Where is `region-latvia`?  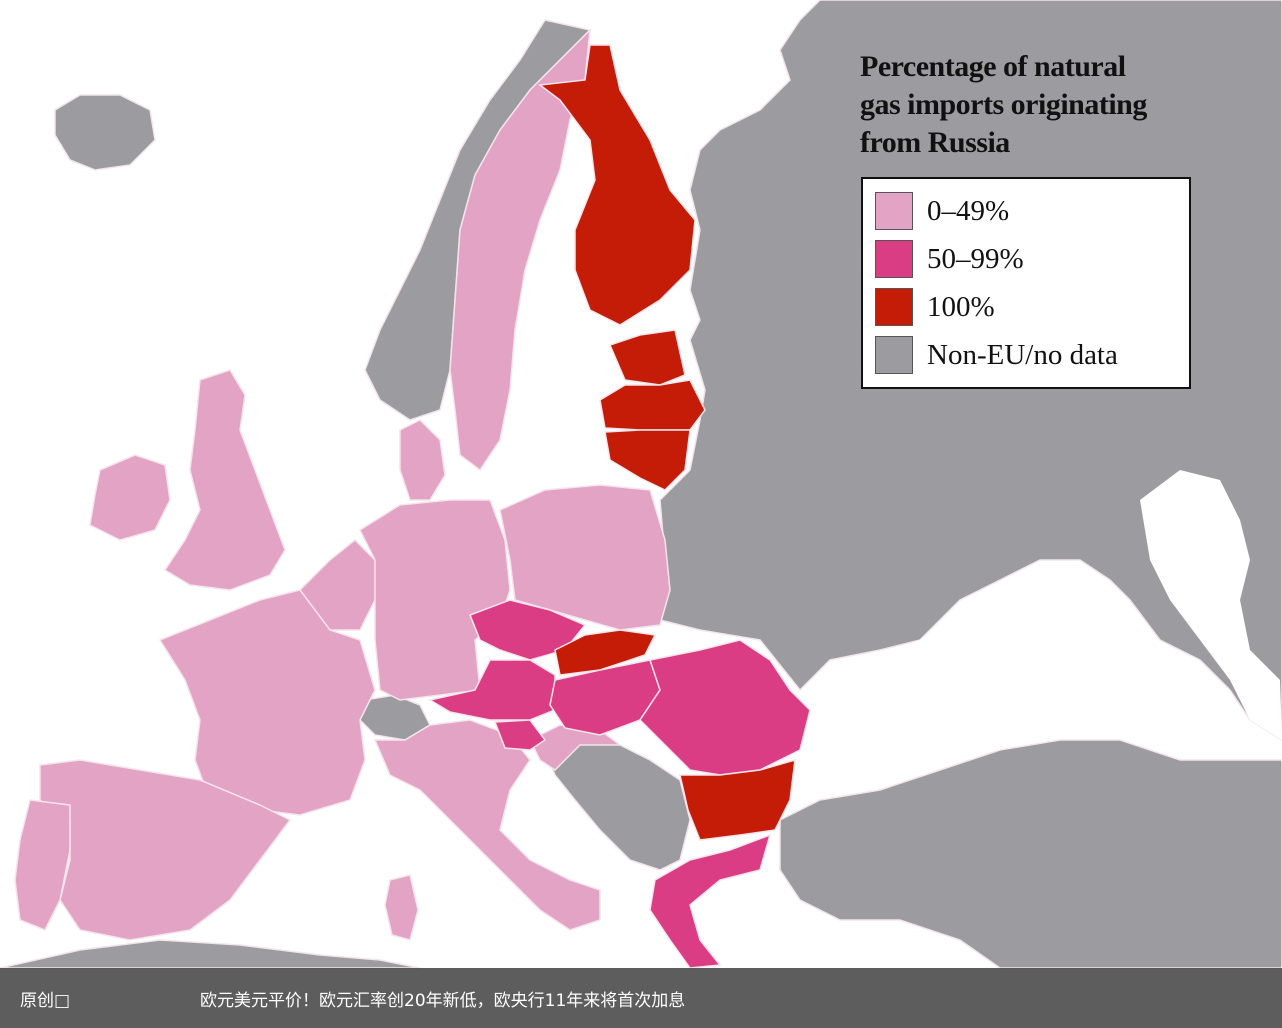
region-latvia is located at coordinates (652, 405).